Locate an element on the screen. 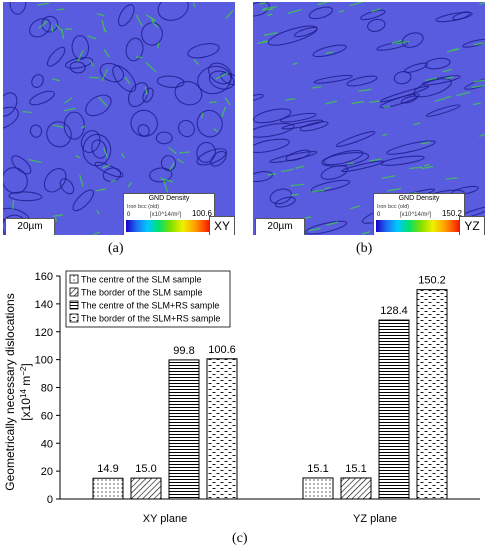 This screenshot has width=489, height=550. y-tick-label: 0 is located at coordinates (50, 500).